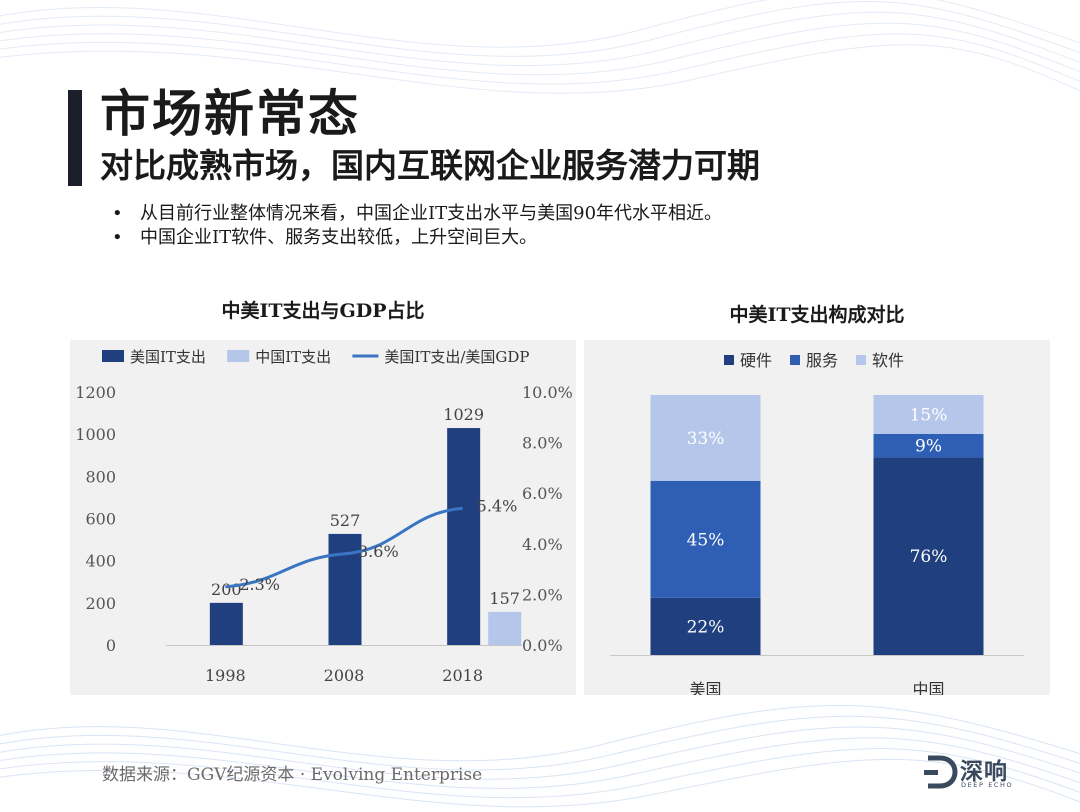 This screenshot has width=1080, height=812. What do you see at coordinates (95, 434) in the screenshot?
I see `y-axis-tick-label: 1000` at bounding box center [95, 434].